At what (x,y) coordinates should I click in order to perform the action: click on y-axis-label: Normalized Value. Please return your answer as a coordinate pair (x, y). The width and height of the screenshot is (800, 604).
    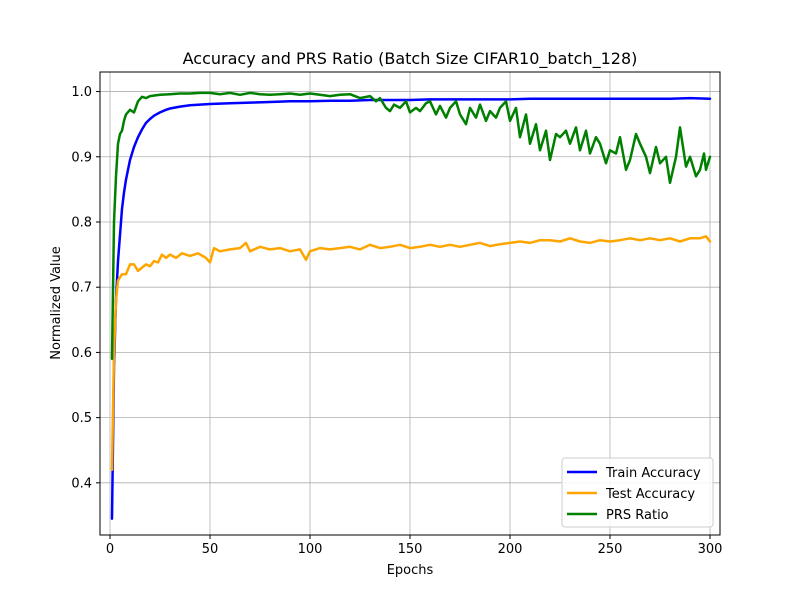
    Looking at the image, I should click on (56, 303).